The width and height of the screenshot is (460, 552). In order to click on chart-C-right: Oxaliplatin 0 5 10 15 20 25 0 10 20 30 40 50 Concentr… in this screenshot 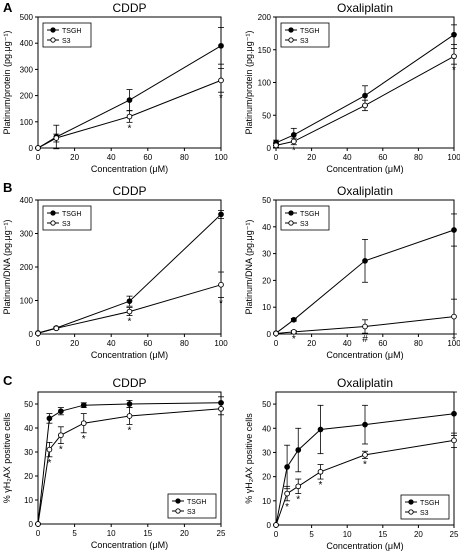, I will do `click(351, 463)`.